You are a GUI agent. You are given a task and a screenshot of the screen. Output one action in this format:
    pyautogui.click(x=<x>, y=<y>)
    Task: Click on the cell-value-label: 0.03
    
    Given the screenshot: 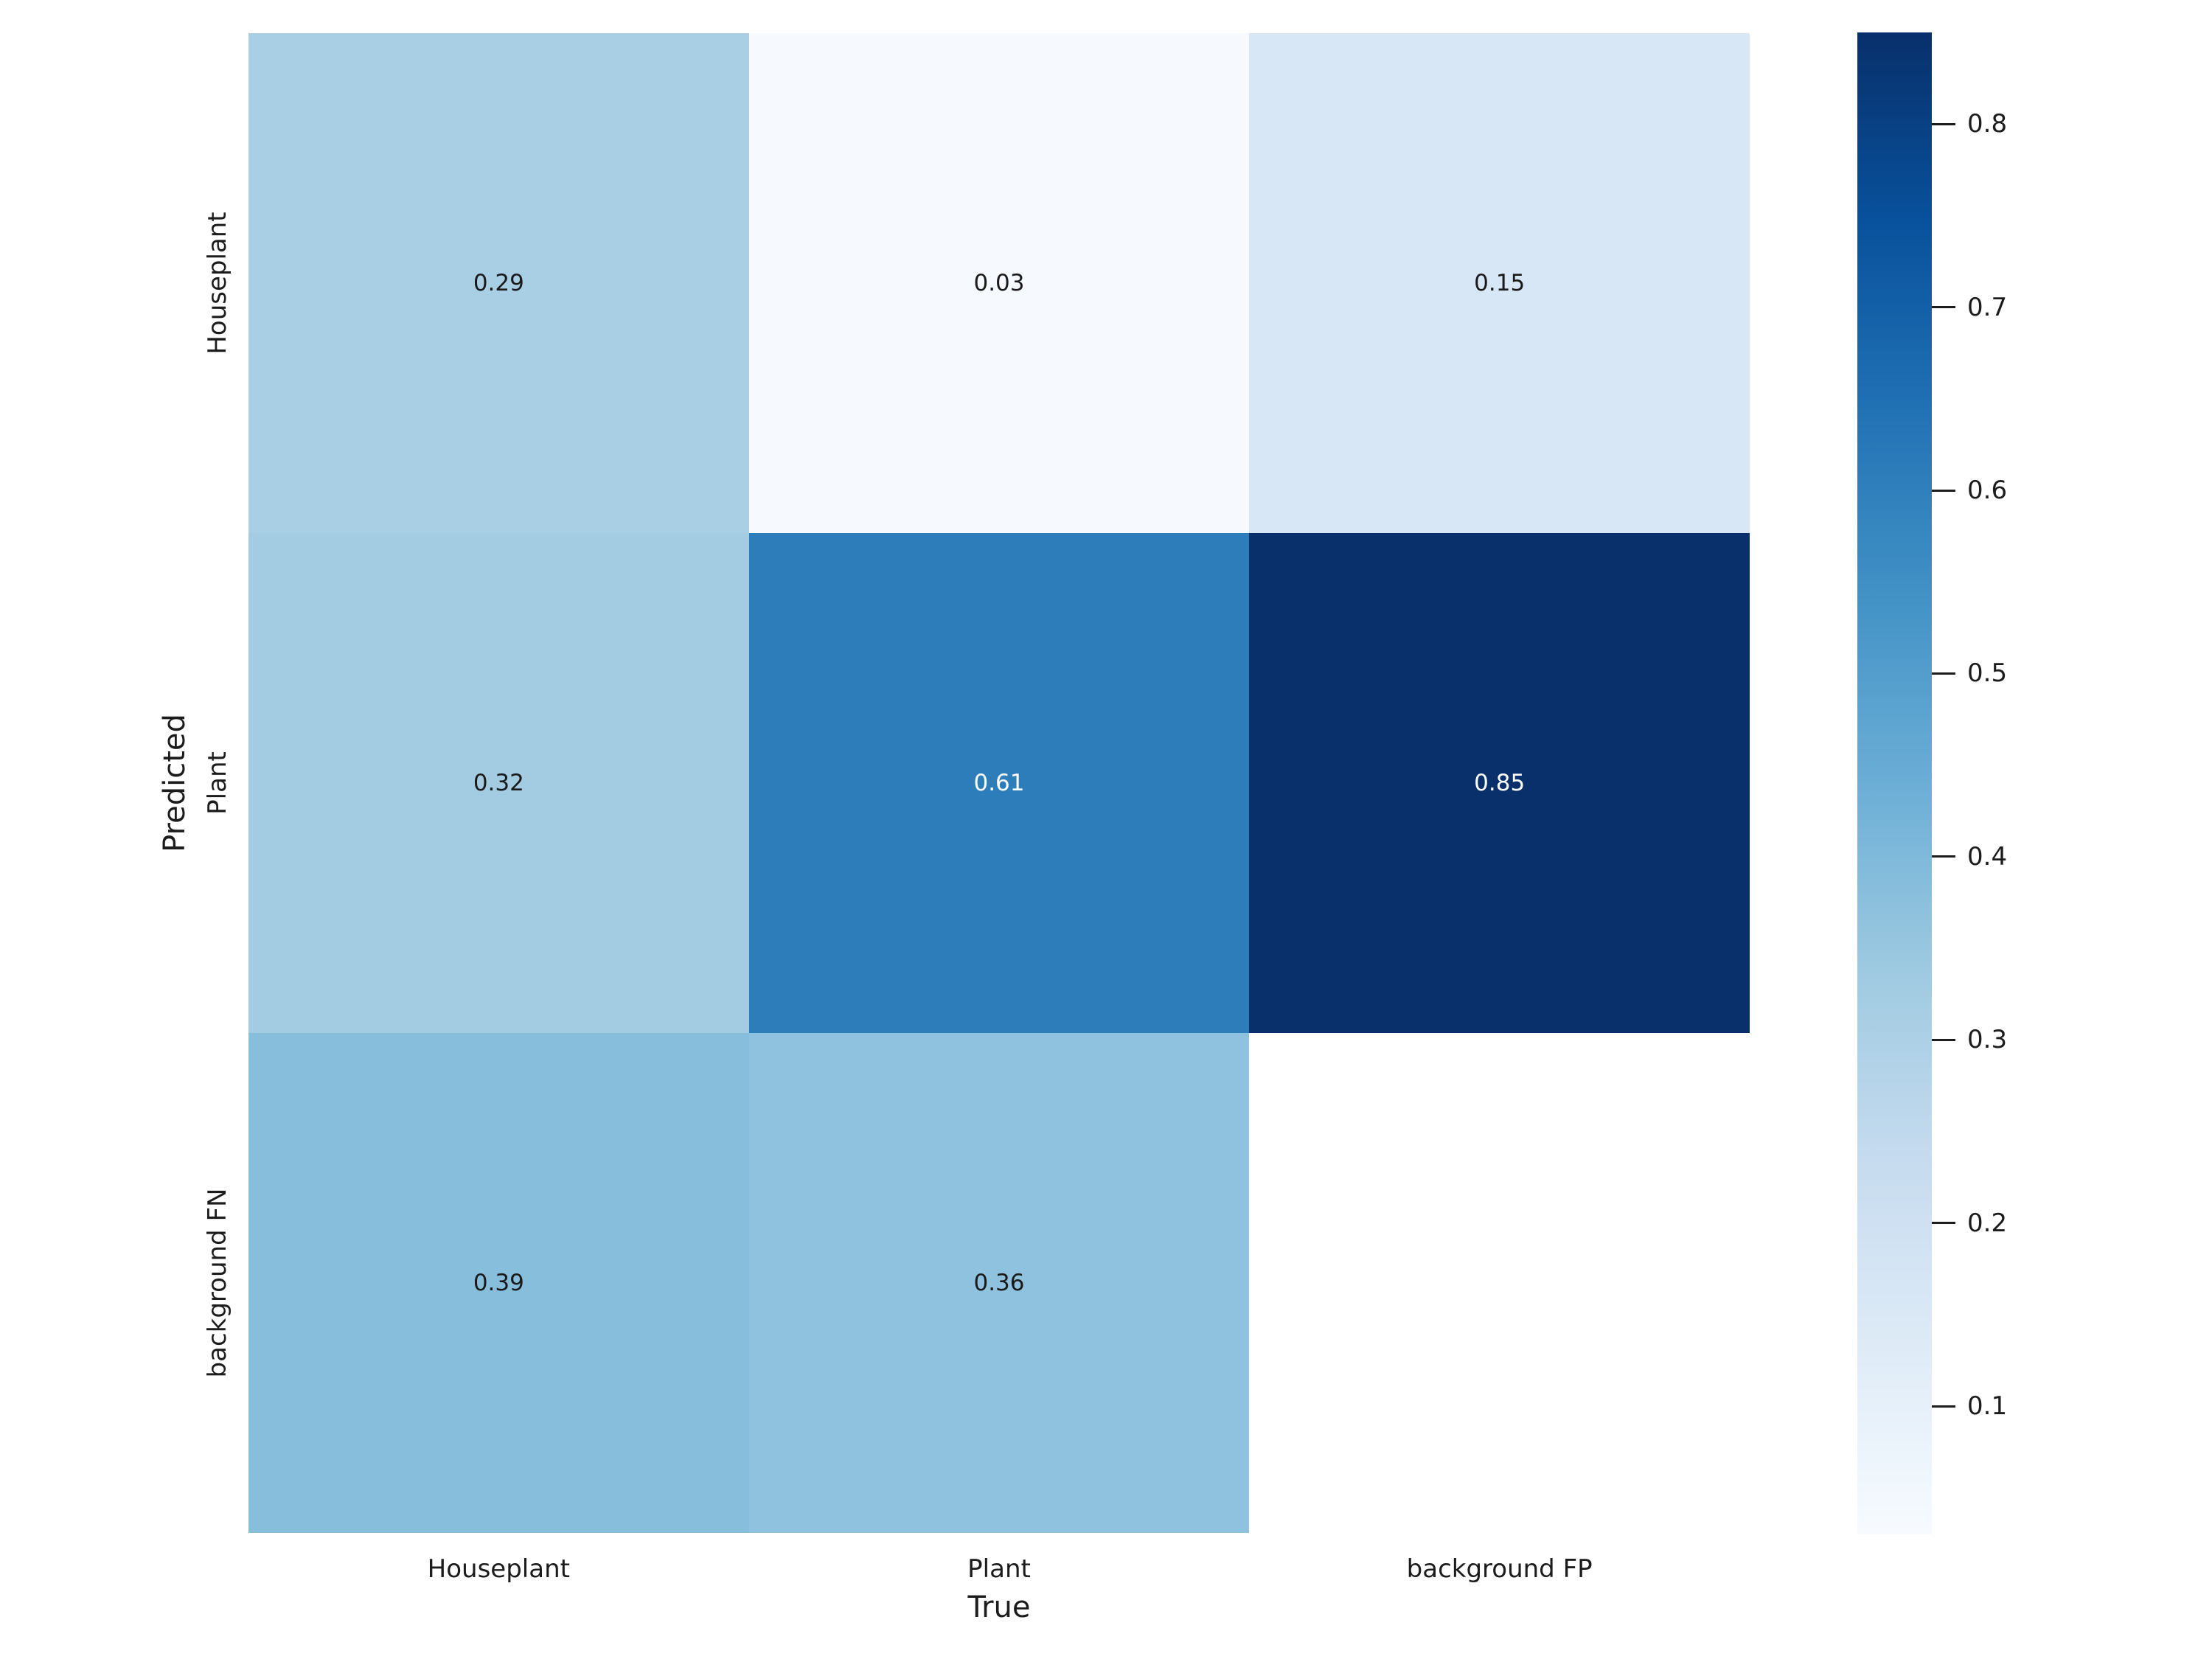 What is the action you would take?
    pyautogui.click(x=999, y=282)
    